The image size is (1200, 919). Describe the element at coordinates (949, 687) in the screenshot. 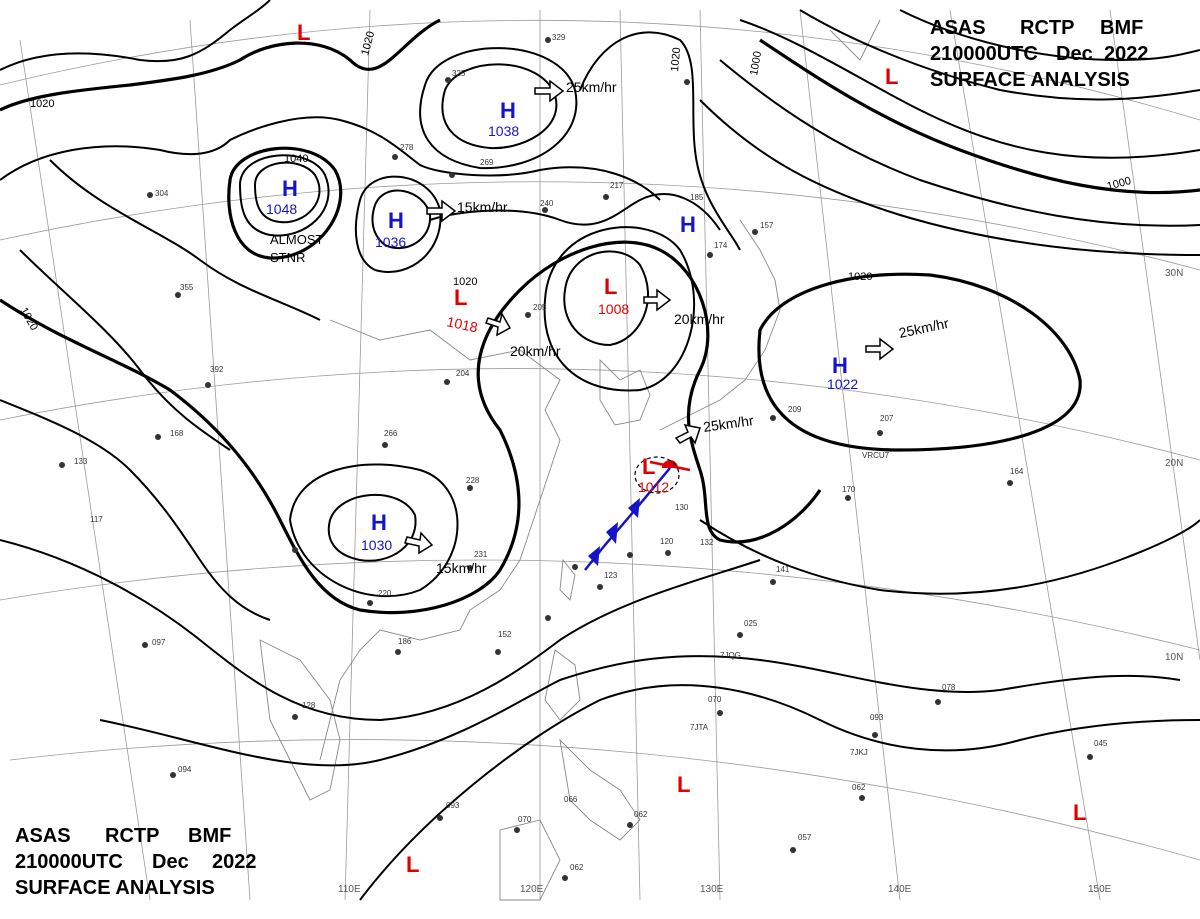

I see `station-value: 078` at that location.